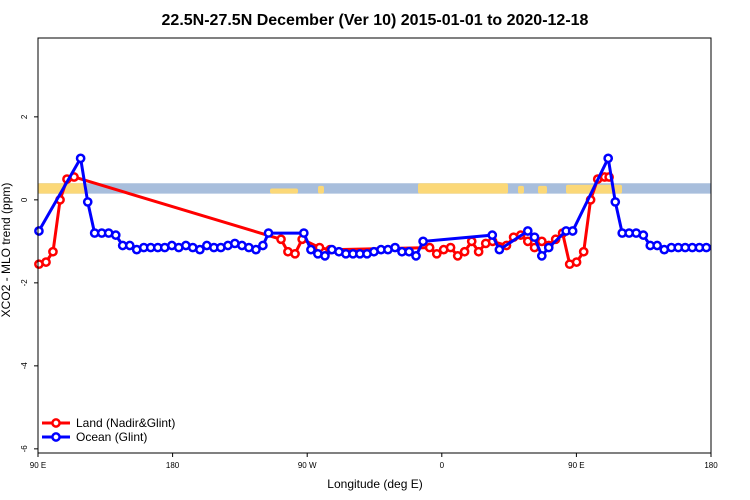  What do you see at coordinates (24, 283) in the screenshot?
I see `y-tick-label: -2` at bounding box center [24, 283].